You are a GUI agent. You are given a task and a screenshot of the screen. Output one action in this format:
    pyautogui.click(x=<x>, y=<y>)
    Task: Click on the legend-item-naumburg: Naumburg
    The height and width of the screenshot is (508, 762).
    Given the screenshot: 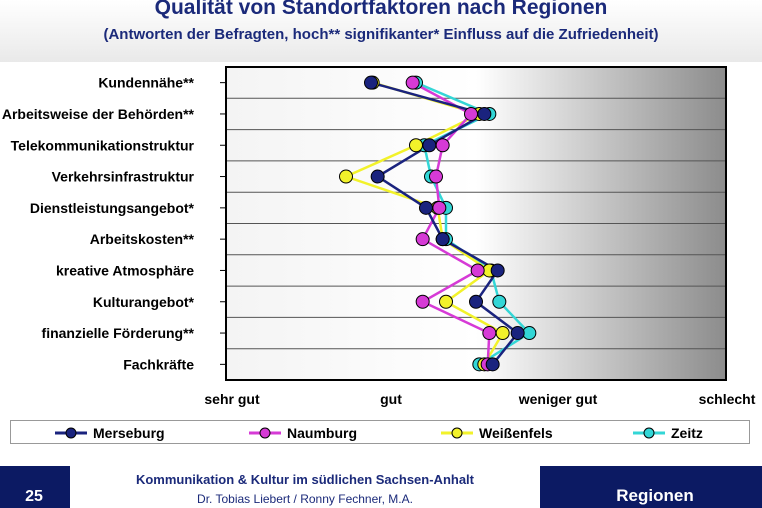 What is the action you would take?
    pyautogui.click(x=303, y=433)
    